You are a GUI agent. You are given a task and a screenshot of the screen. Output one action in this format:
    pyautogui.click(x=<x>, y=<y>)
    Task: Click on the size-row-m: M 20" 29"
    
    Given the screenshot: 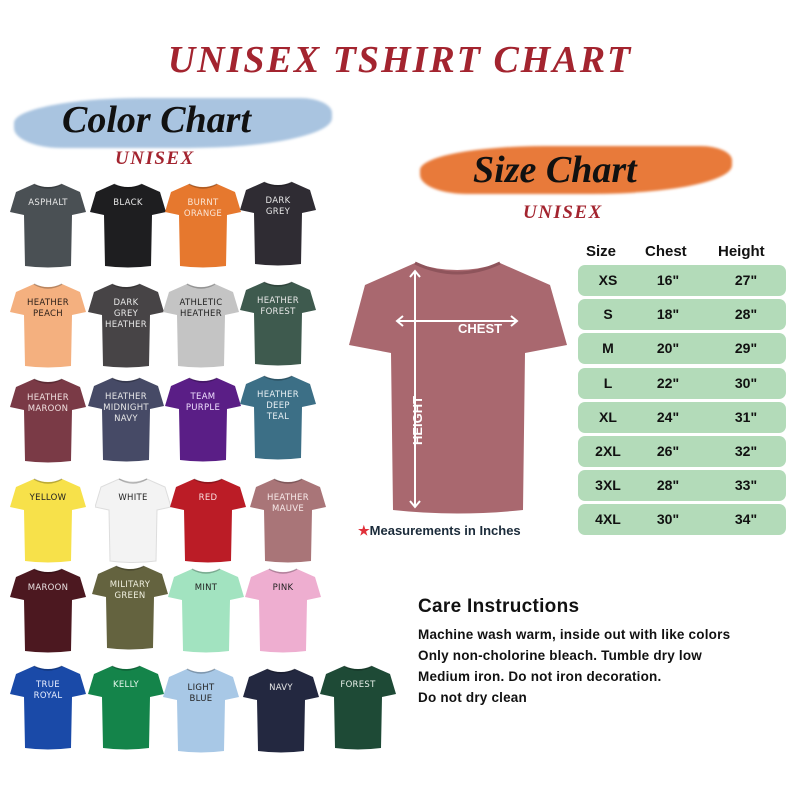 What is the action you would take?
    pyautogui.click(x=682, y=349)
    